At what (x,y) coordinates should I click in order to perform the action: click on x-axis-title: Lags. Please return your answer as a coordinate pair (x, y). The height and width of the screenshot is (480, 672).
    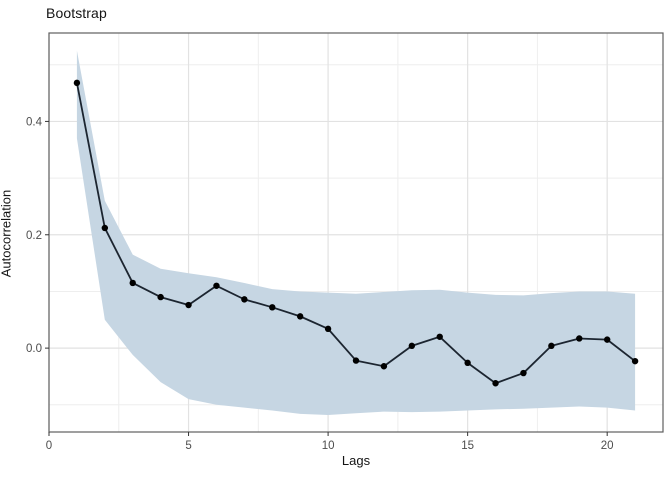
    Looking at the image, I should click on (356, 460).